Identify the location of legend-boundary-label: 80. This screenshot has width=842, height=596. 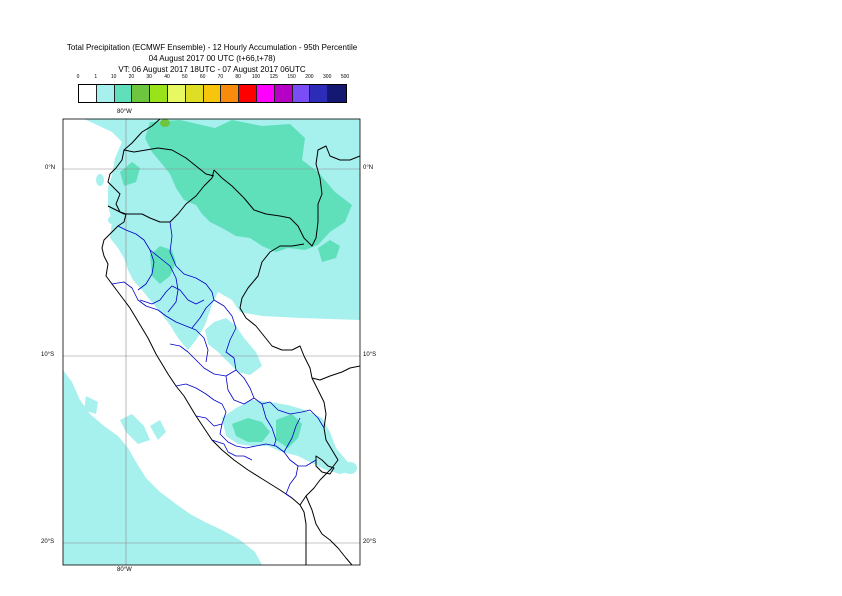
(238, 77).